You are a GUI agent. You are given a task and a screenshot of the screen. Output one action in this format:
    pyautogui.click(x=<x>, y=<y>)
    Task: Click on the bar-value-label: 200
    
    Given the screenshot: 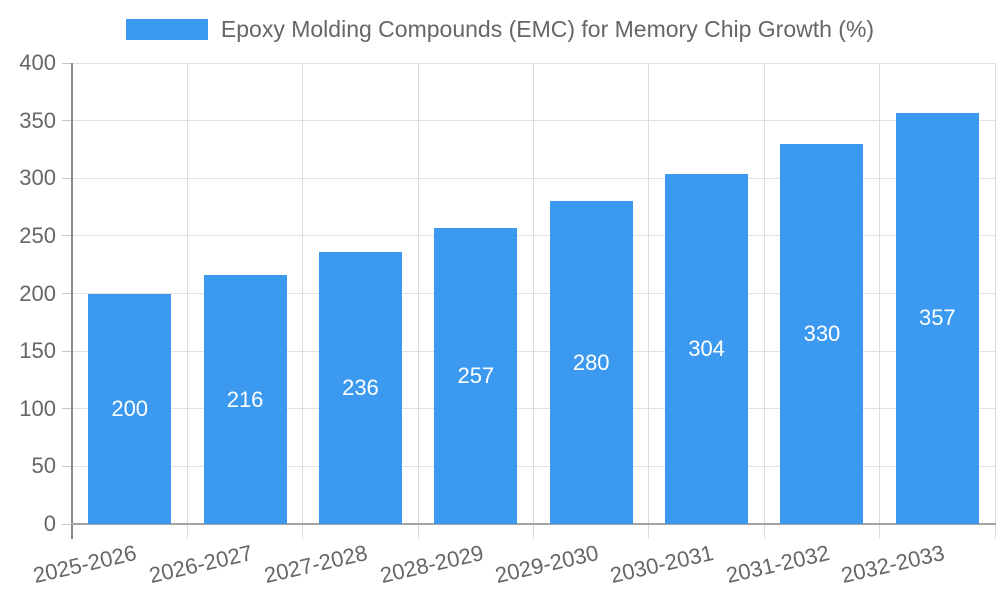 What is the action you would take?
    pyautogui.click(x=130, y=408)
    